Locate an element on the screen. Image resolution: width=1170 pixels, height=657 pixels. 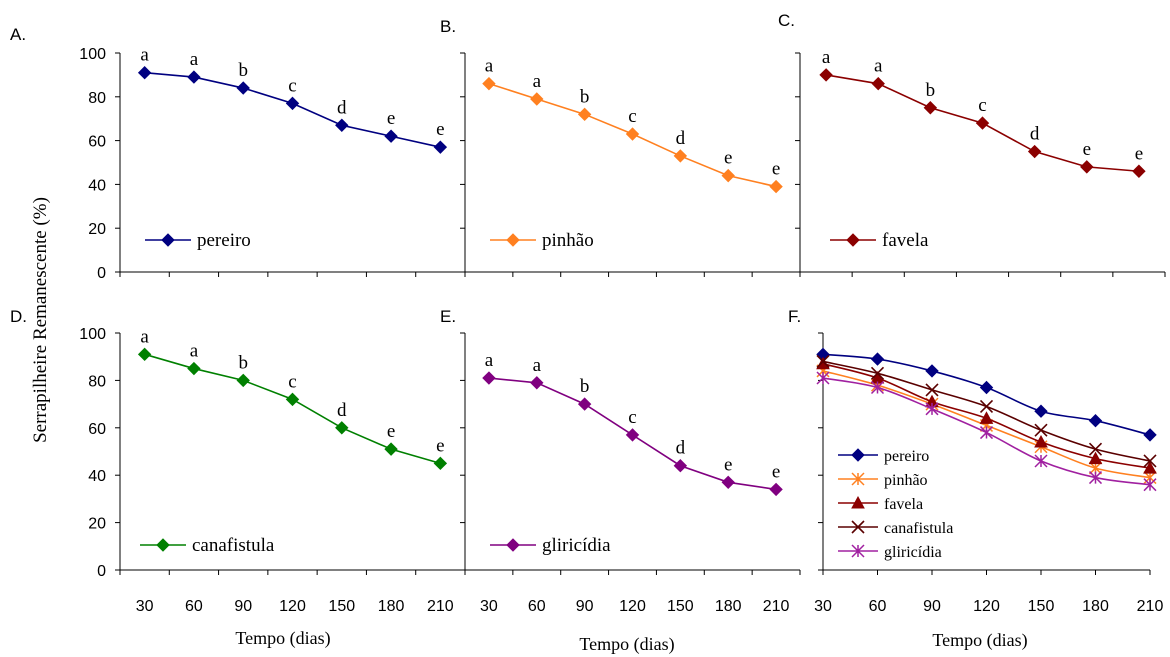
panel-e: E. 30 60 90 120 150 180 210 a a b c d e e gliricídia is located at coordinates (620, 461).